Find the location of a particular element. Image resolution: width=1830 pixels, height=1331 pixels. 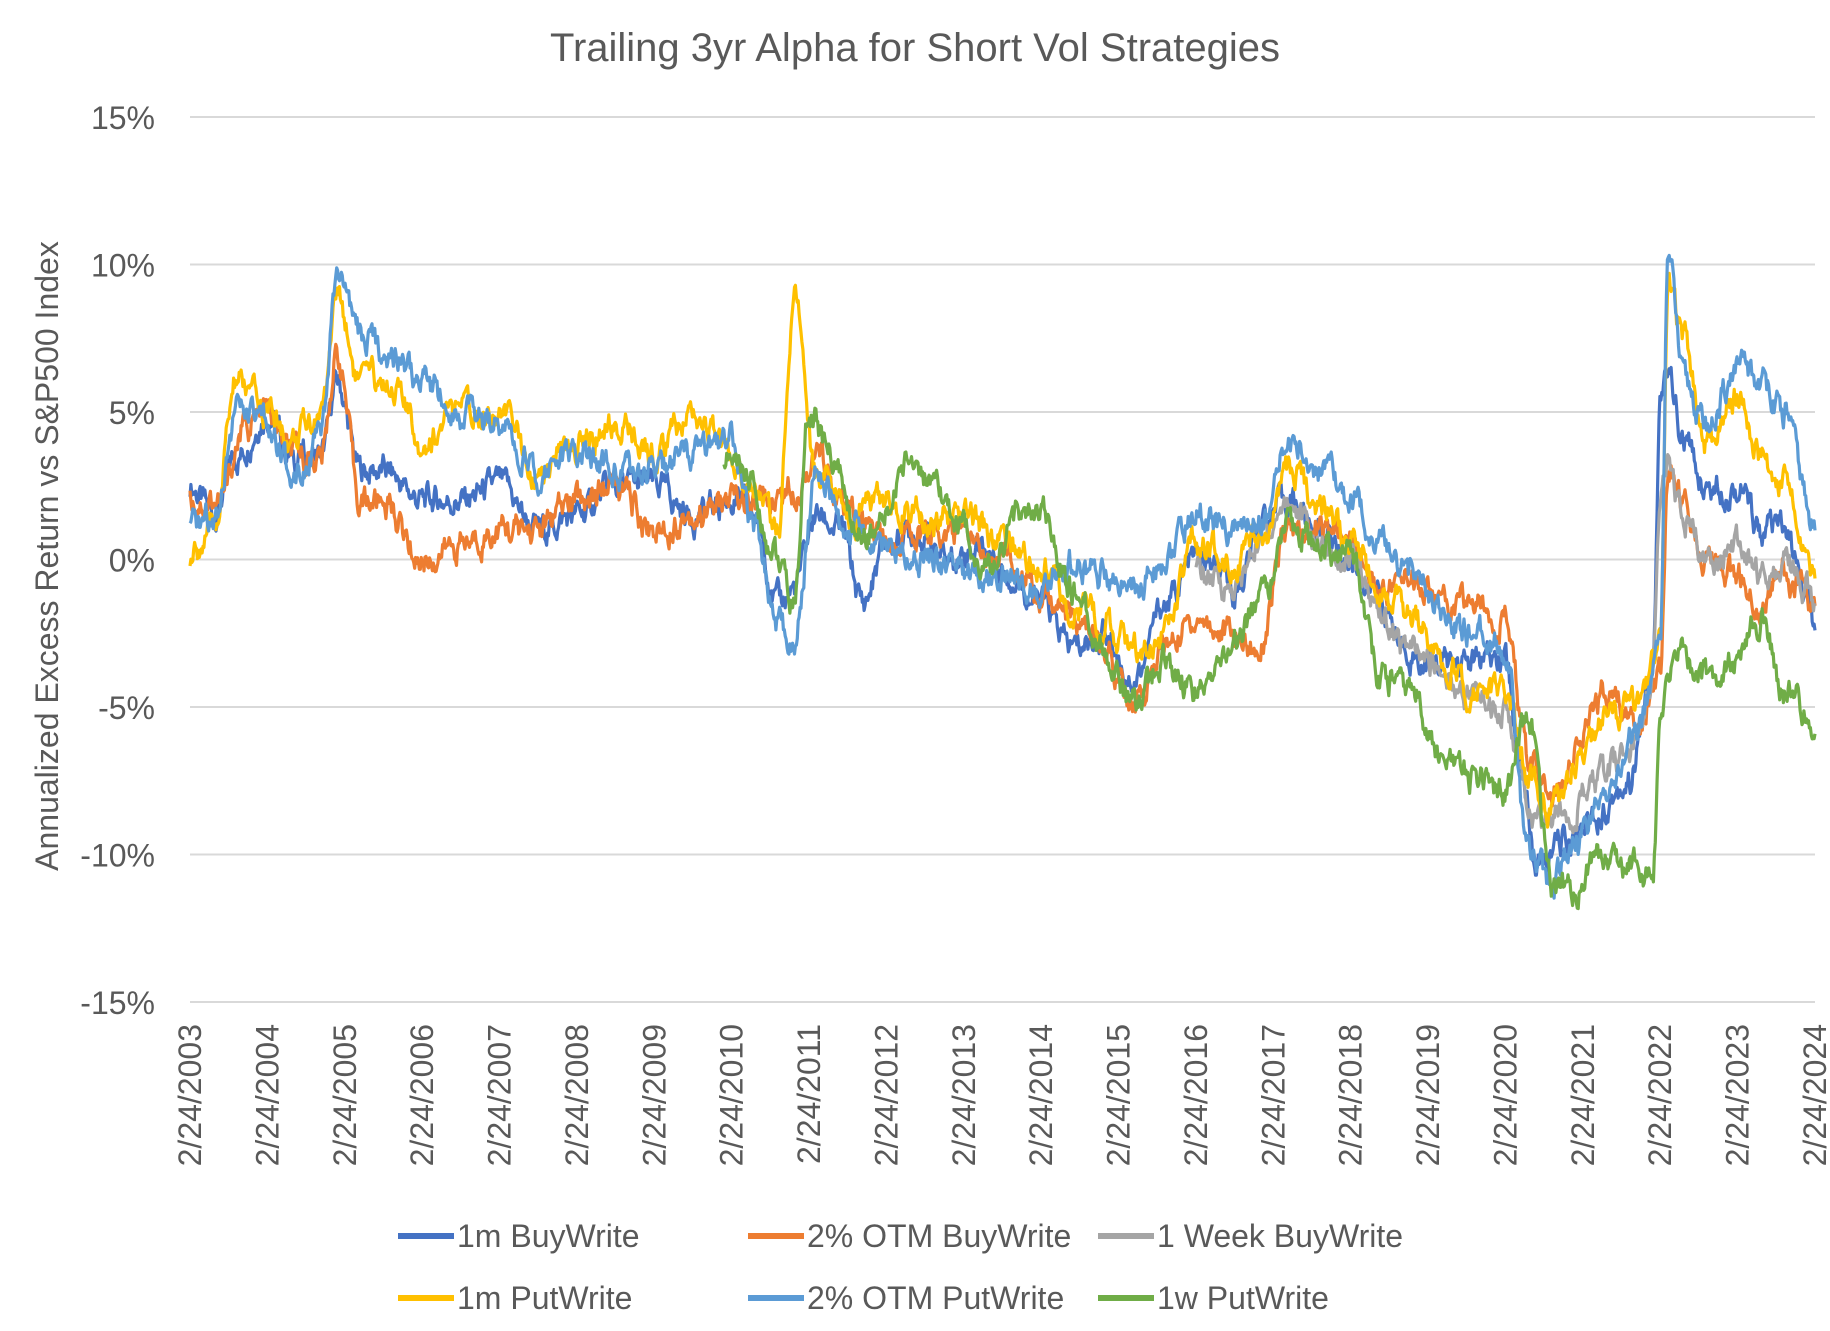

x-tick-label: 2/24/2013 is located at coordinates (964, 1095).